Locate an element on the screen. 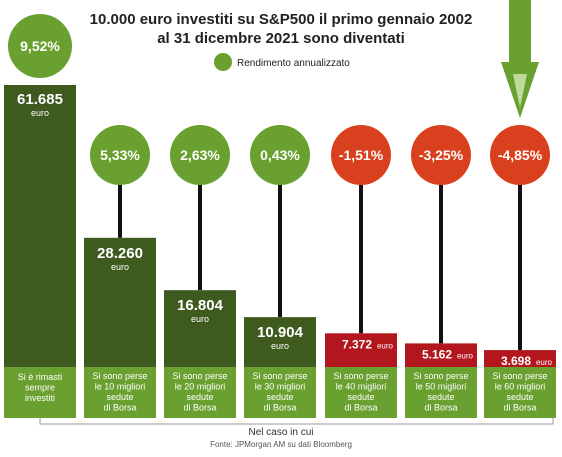 The height and width of the screenshot is (457, 562). caption-line: le 50 migliori is located at coordinates (441, 387).